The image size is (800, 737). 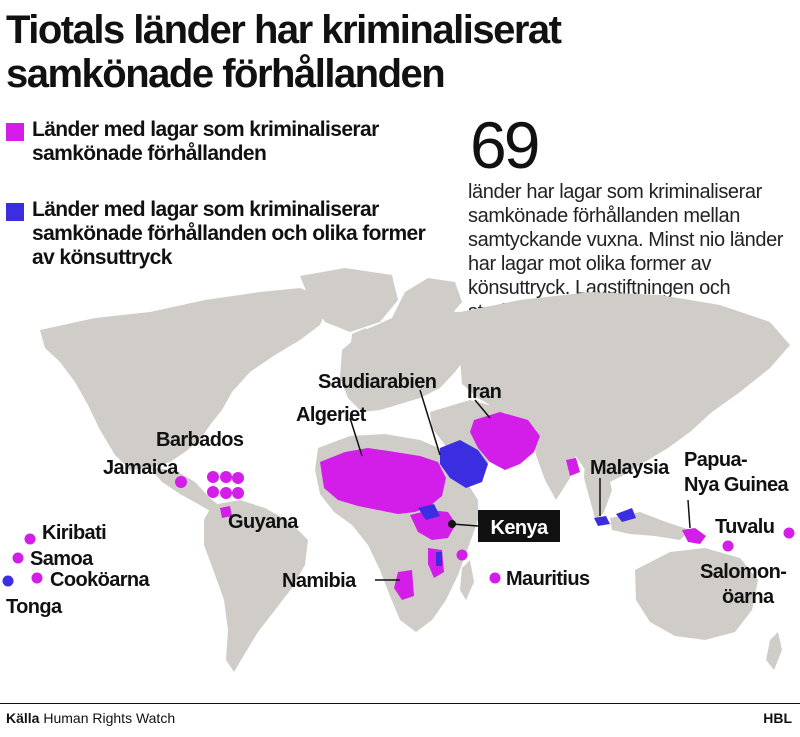 I want to click on source-label: Källa, so click(x=23, y=718).